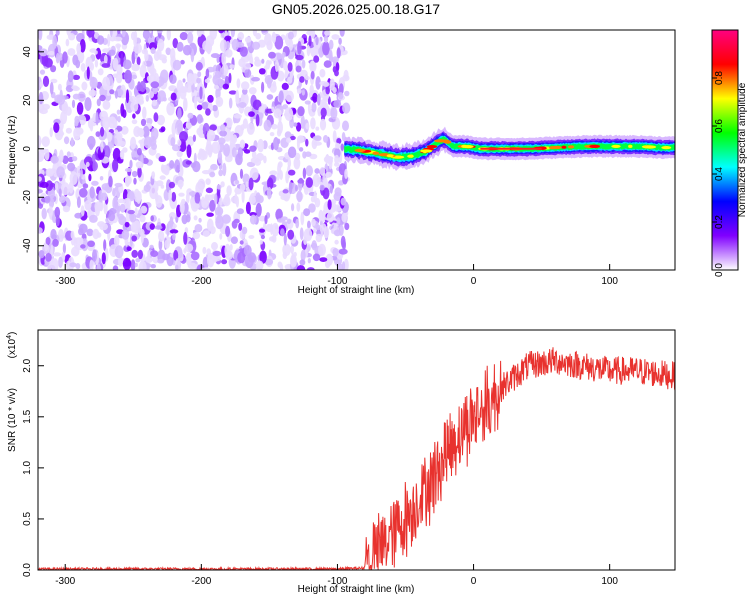 The width and height of the screenshot is (750, 600). What do you see at coordinates (725, 150) in the screenshot?
I see `colorbar-frame` at bounding box center [725, 150].